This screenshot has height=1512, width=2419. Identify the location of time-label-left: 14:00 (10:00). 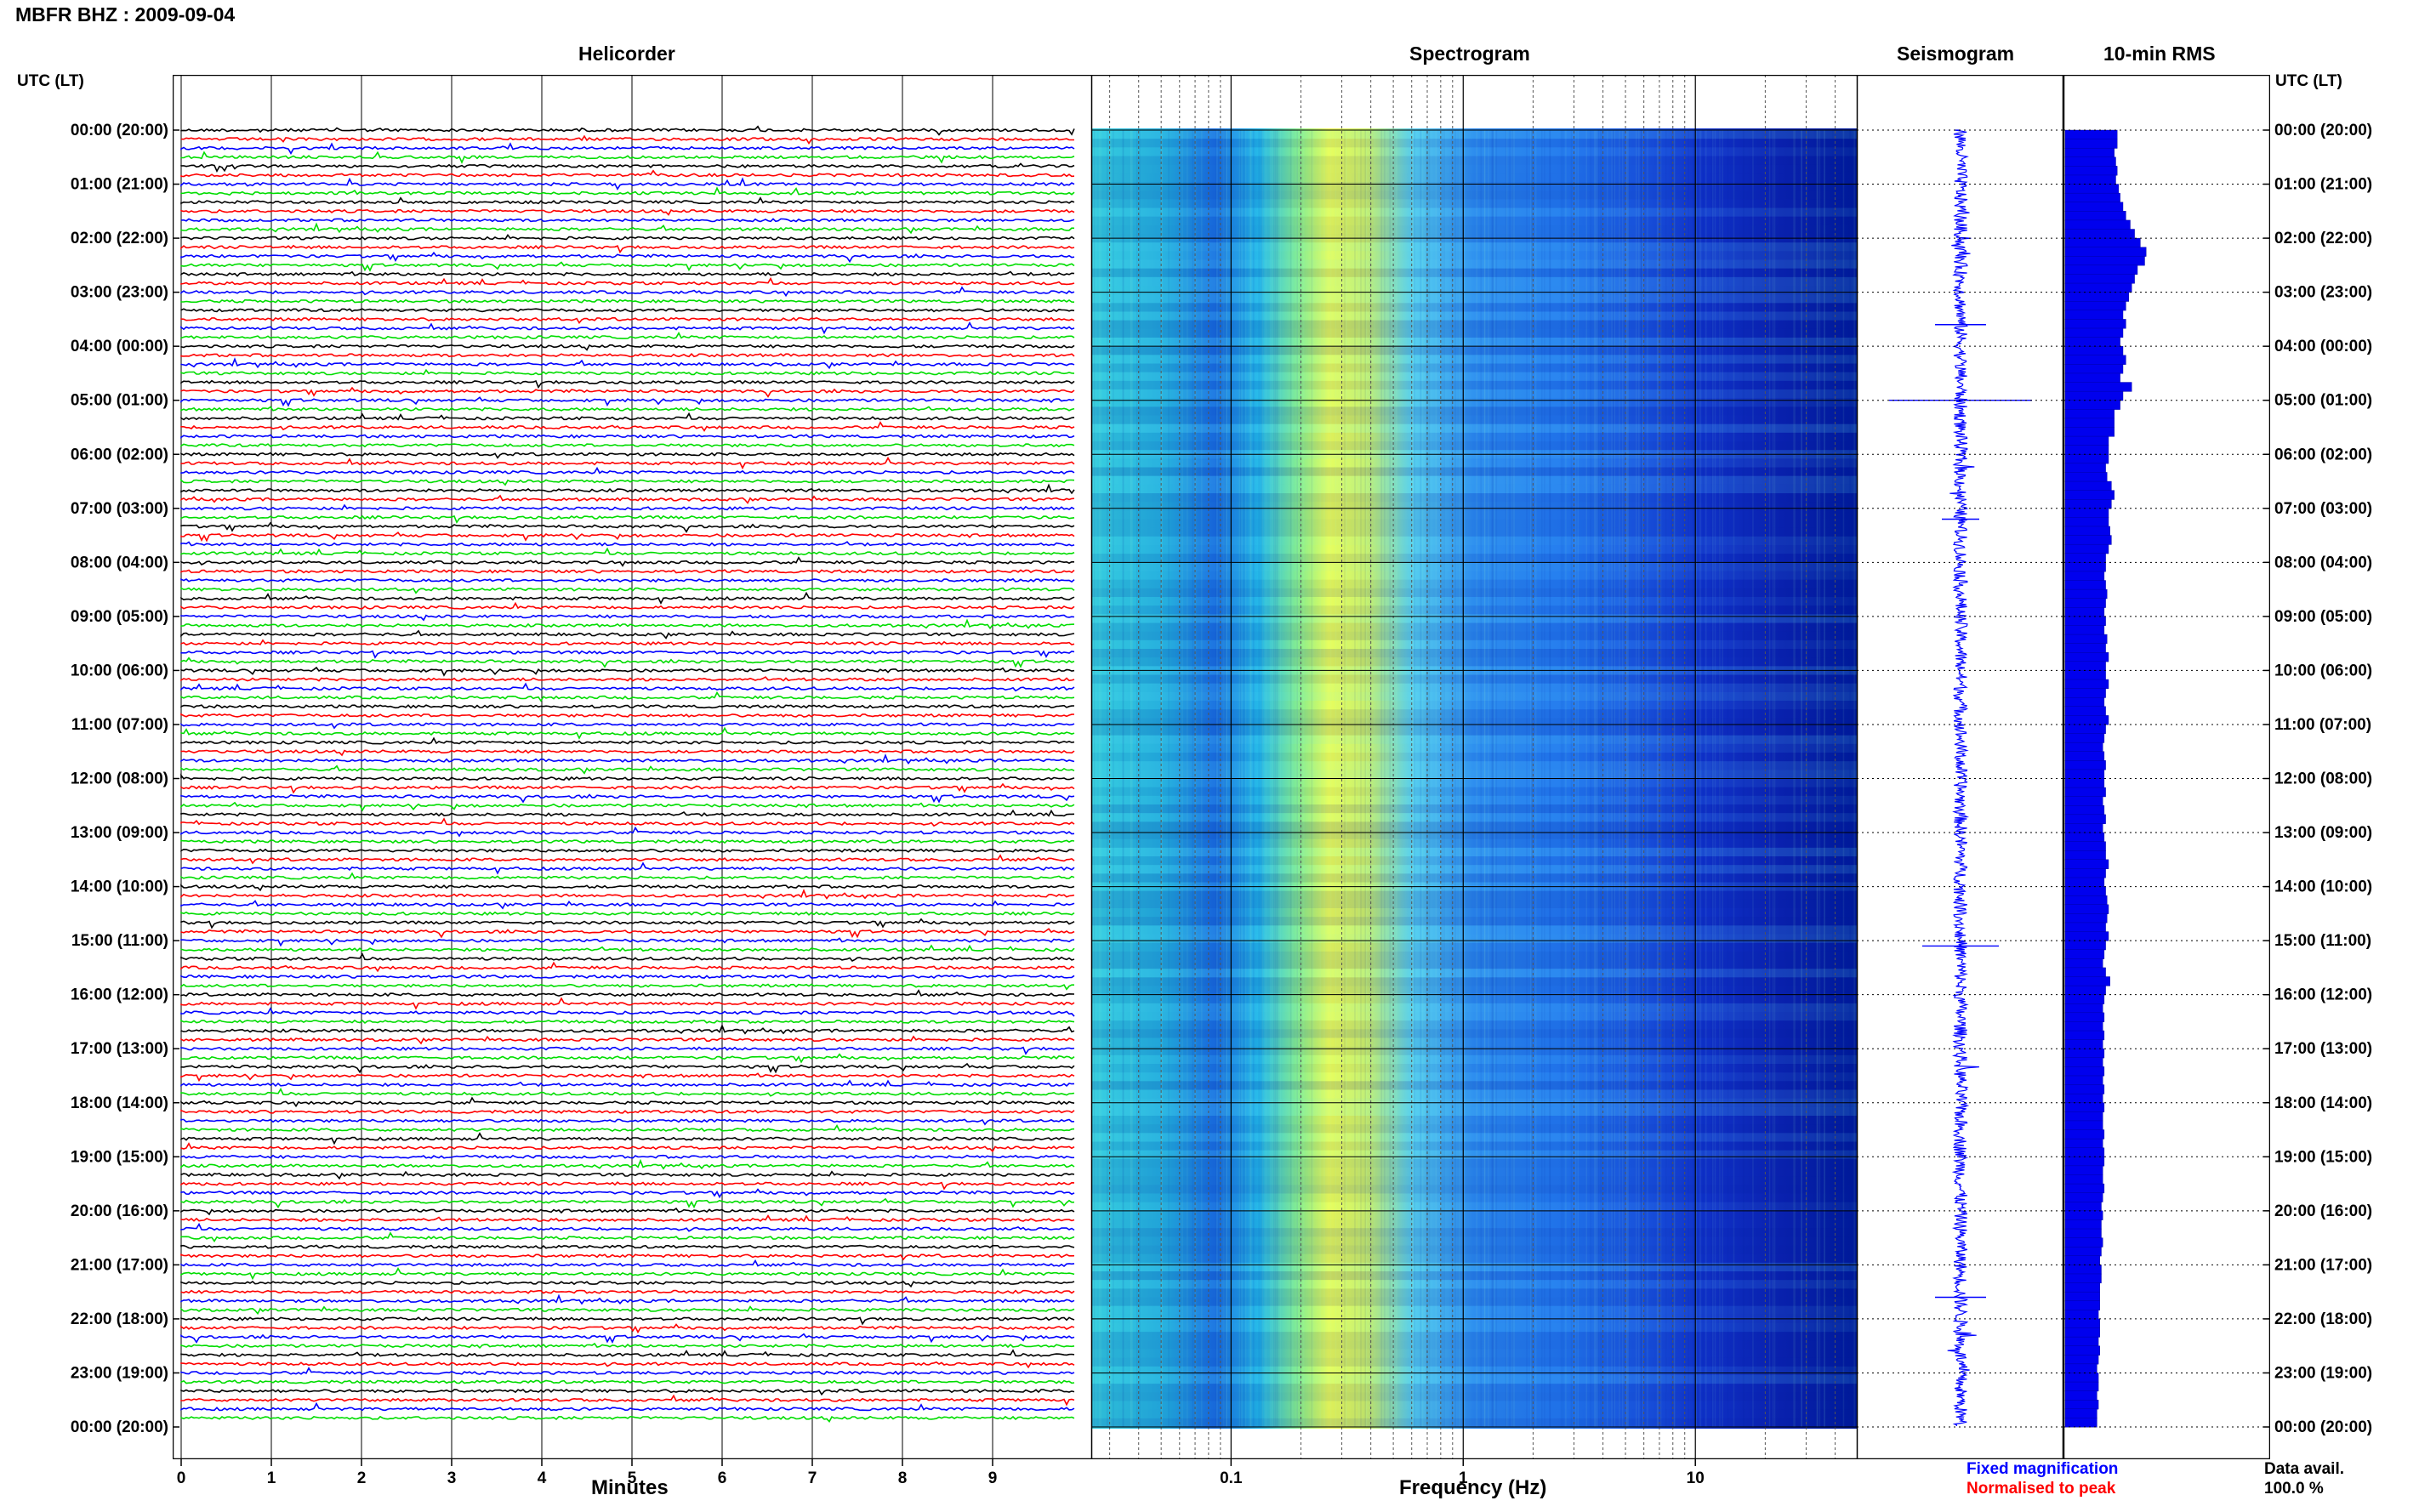
(119, 887).